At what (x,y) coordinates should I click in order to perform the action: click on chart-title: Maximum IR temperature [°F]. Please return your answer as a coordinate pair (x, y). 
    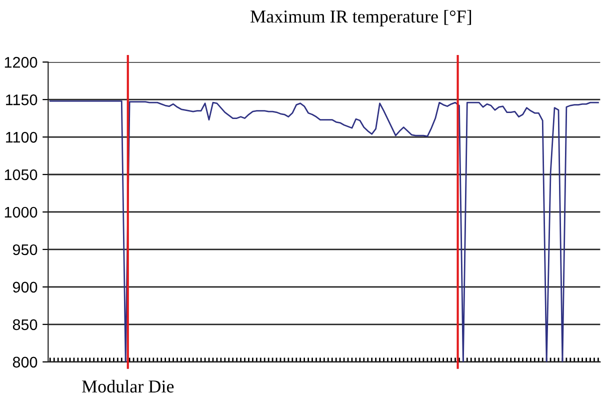
    Looking at the image, I should click on (361, 18).